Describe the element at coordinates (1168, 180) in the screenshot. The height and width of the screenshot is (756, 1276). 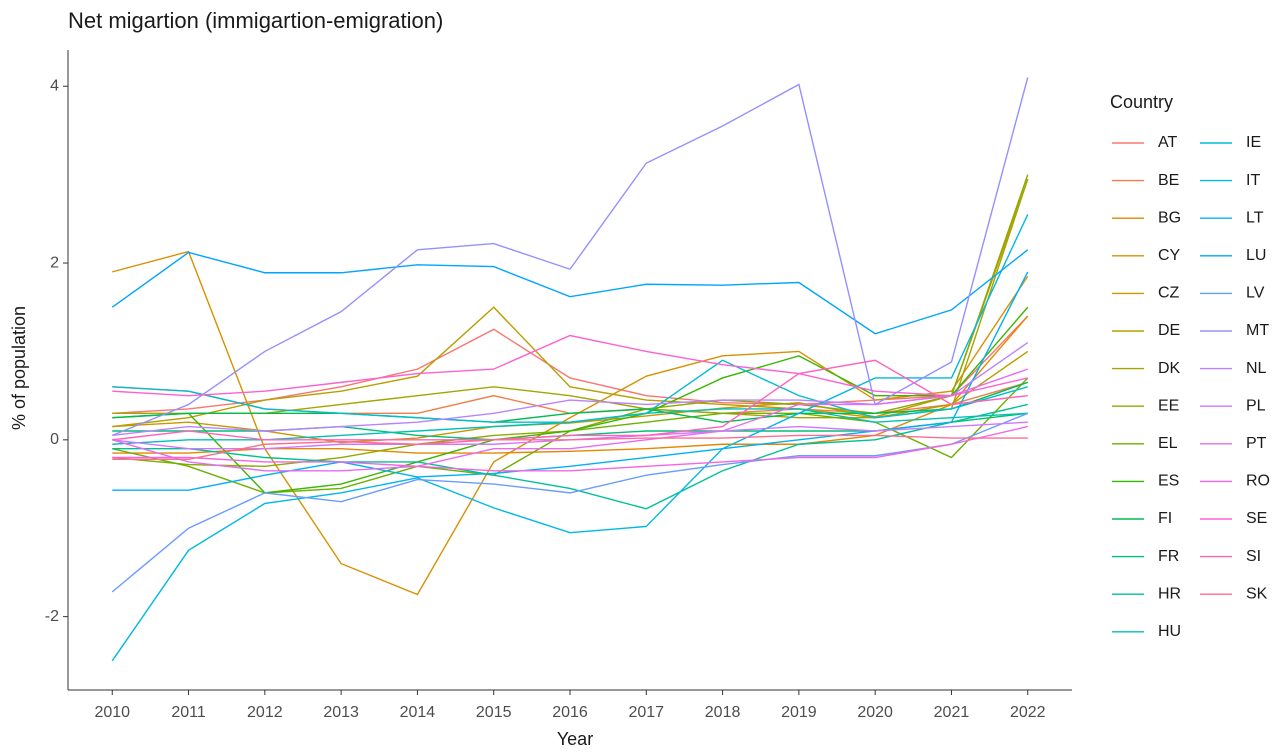
I see `legend-label: BE` at that location.